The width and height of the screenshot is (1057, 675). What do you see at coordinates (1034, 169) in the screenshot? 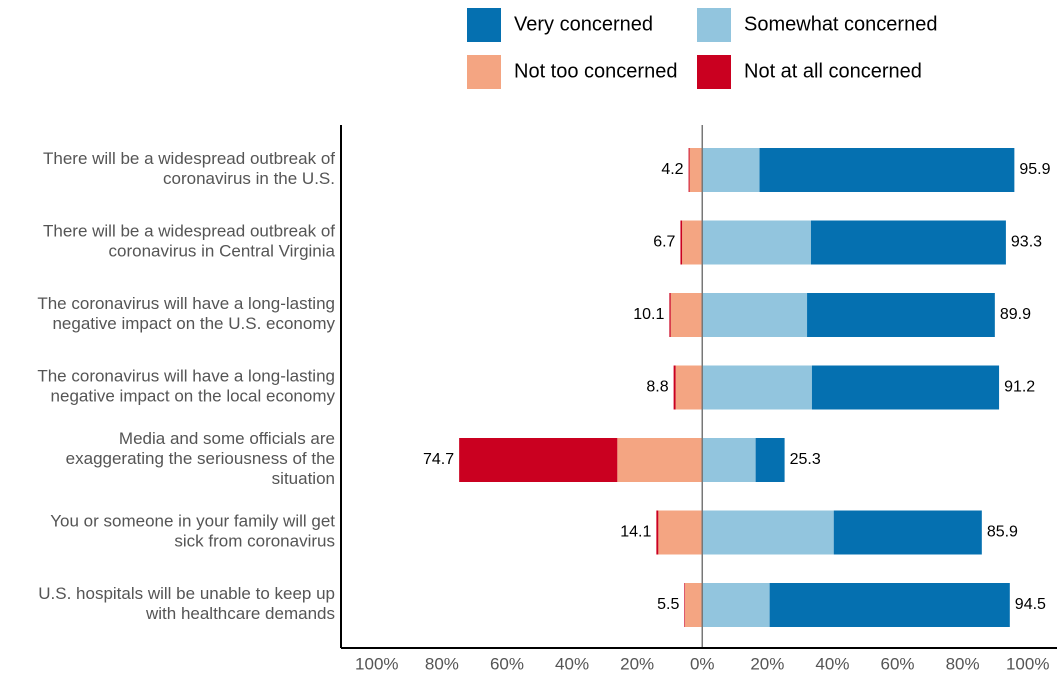
I see `value-label: 95.9` at bounding box center [1034, 169].